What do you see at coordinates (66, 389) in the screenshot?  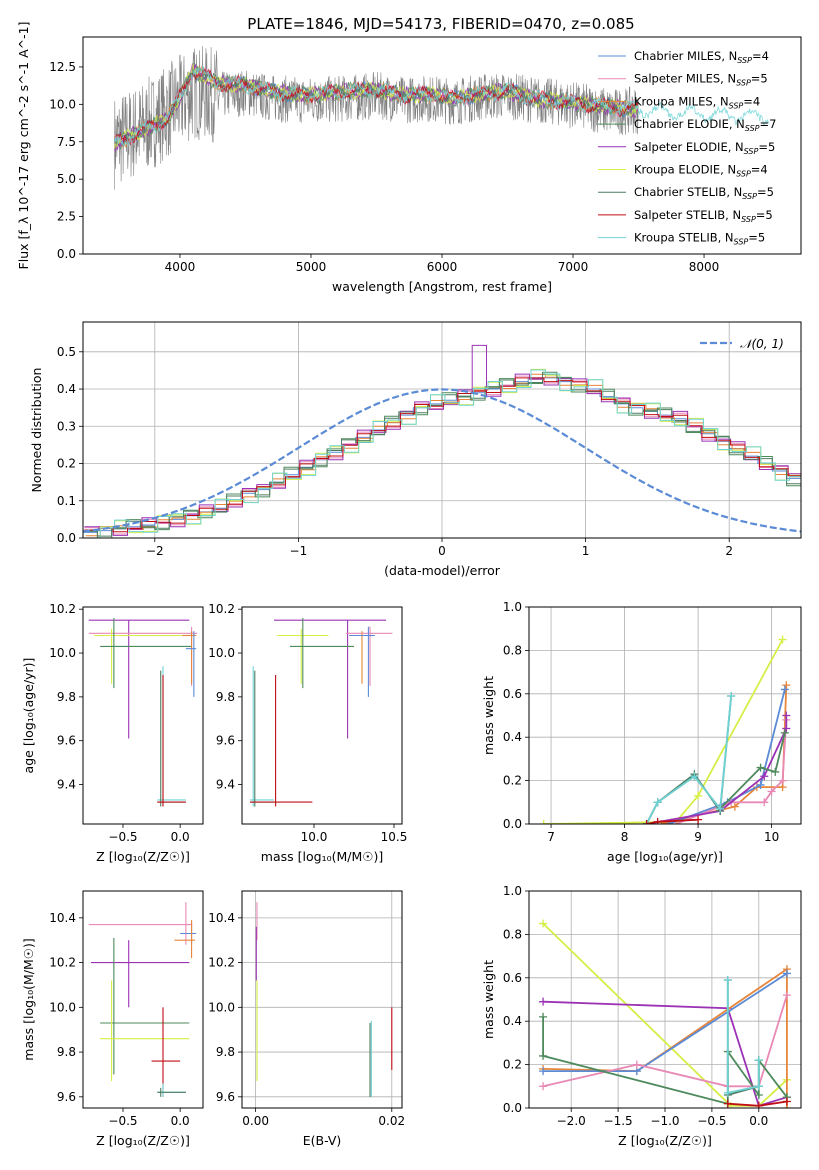 I see `y-tick-label: 0.4` at bounding box center [66, 389].